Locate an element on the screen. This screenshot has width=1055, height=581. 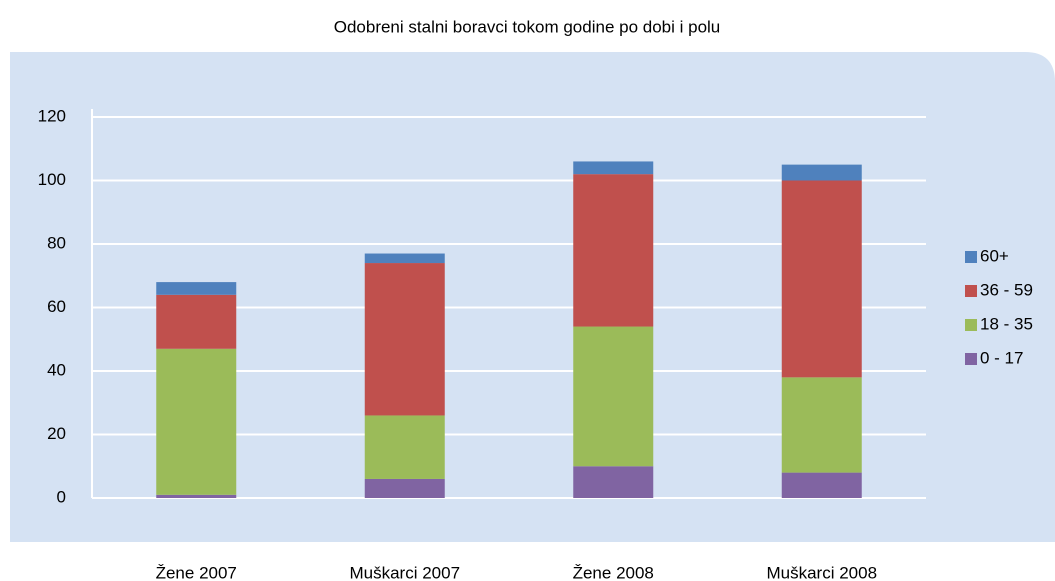
y-tick-label: 100 is located at coordinates (52, 179).